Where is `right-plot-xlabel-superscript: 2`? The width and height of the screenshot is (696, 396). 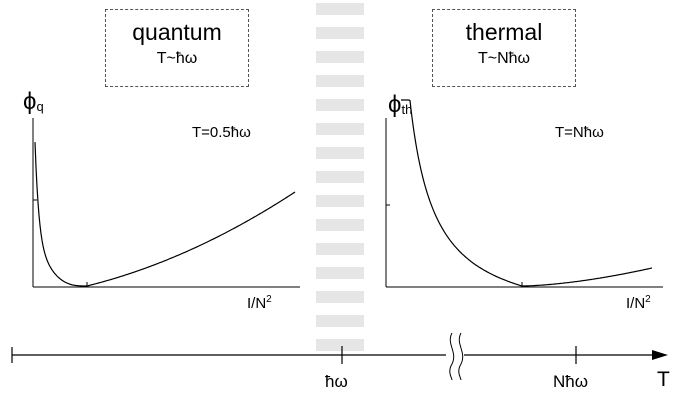
right-plot-xlabel-superscript: 2 is located at coordinates (648, 299).